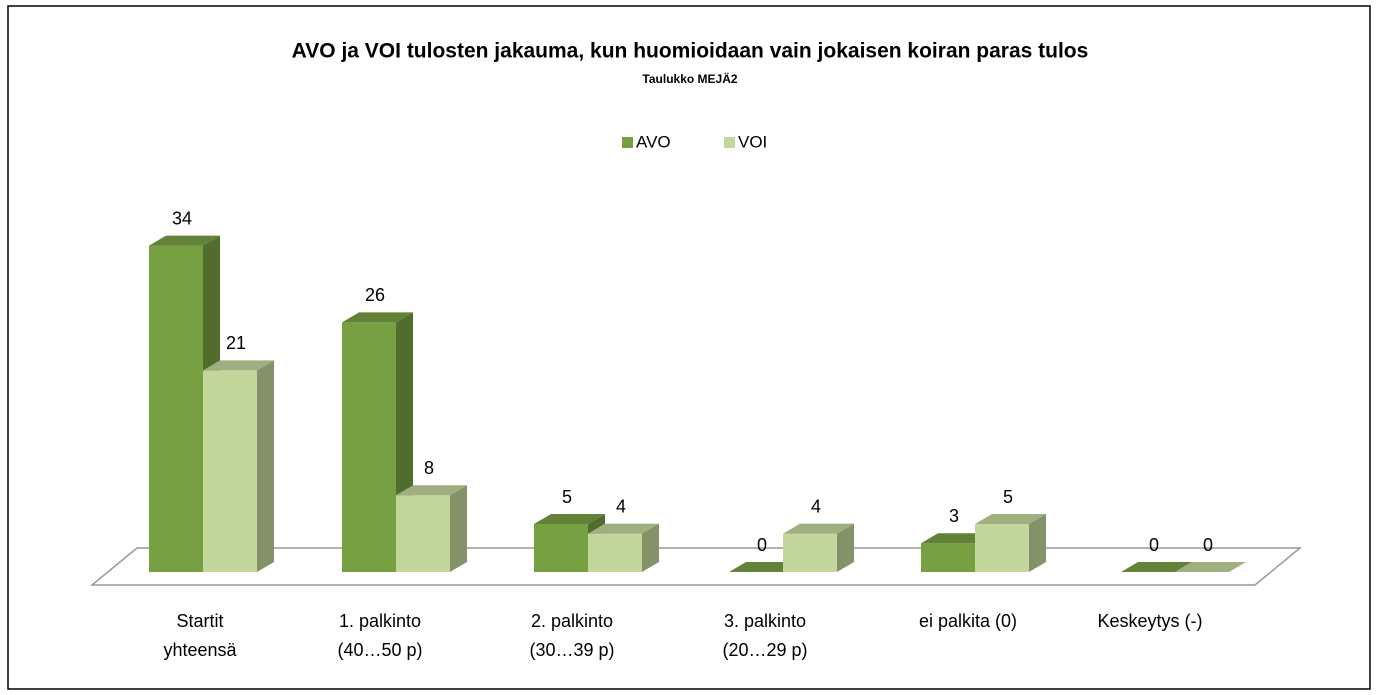 Image resolution: width=1379 pixels, height=695 pixels. What do you see at coordinates (375, 295) in the screenshot?
I see `value-label: 26` at bounding box center [375, 295].